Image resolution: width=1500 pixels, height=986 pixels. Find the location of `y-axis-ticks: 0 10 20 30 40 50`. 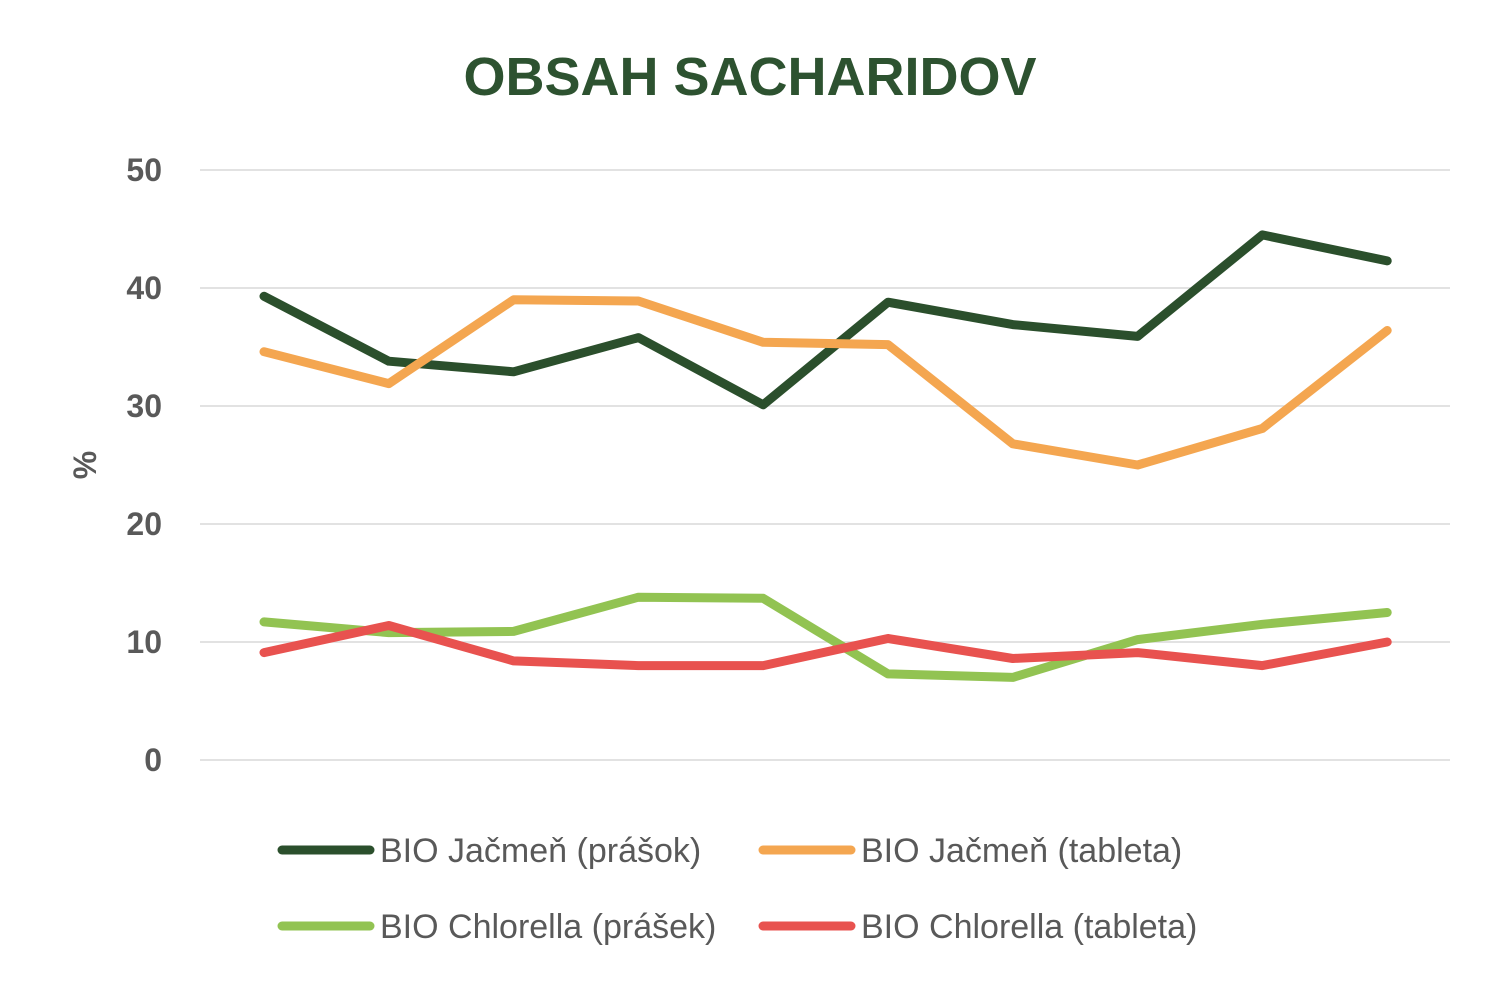

y-axis-ticks: 0 10 20 30 40 50 is located at coordinates (144, 465).